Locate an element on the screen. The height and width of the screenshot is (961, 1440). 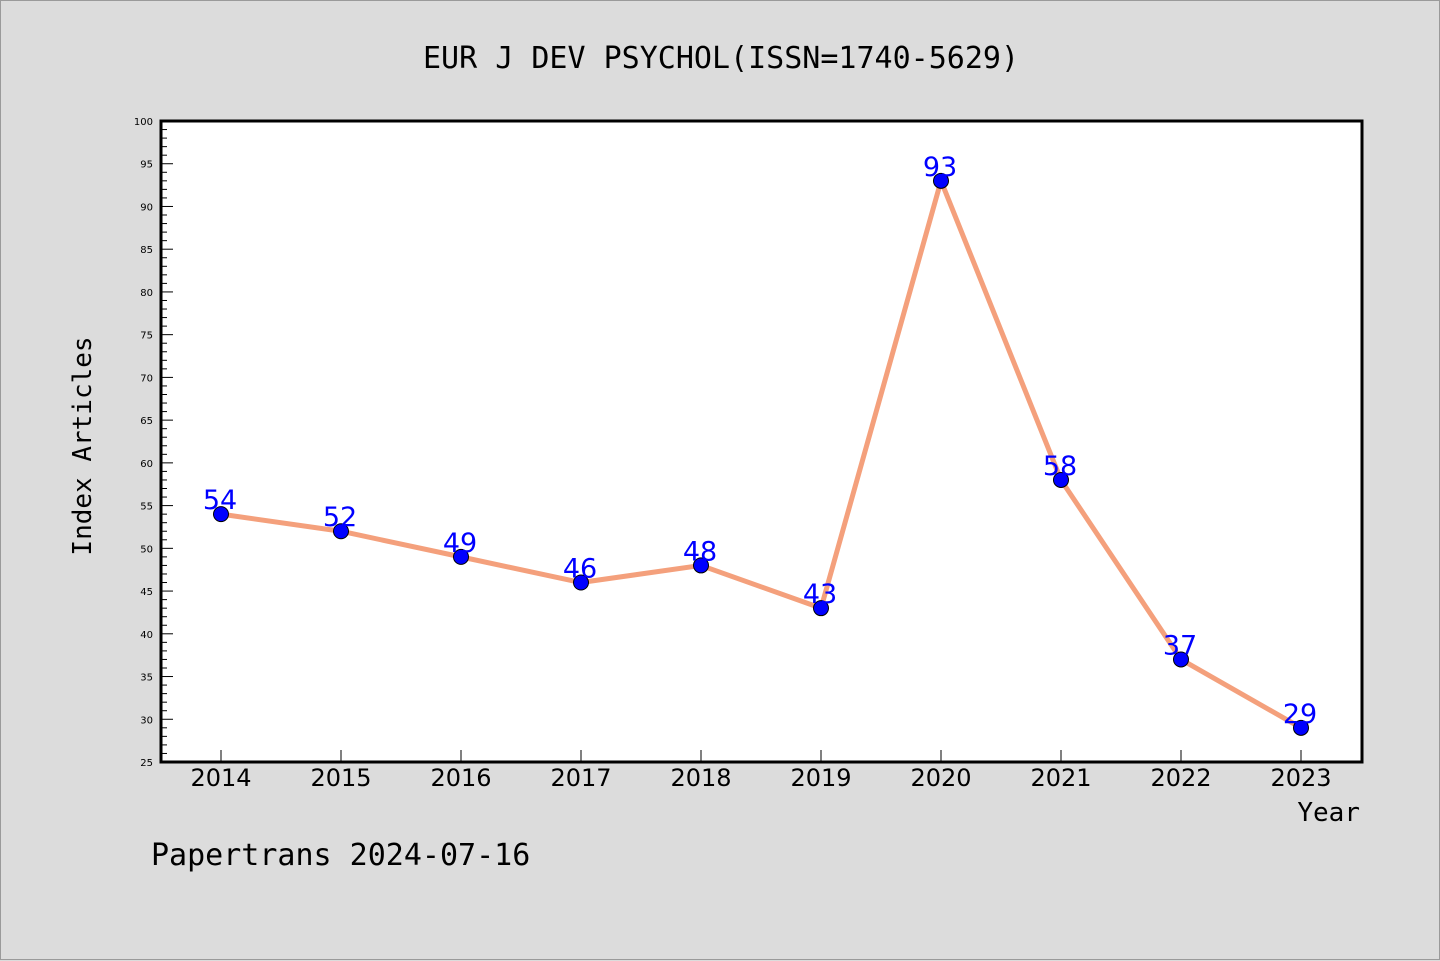
footer-text: Papertrans 2024-07-16 is located at coordinates (340, 855).